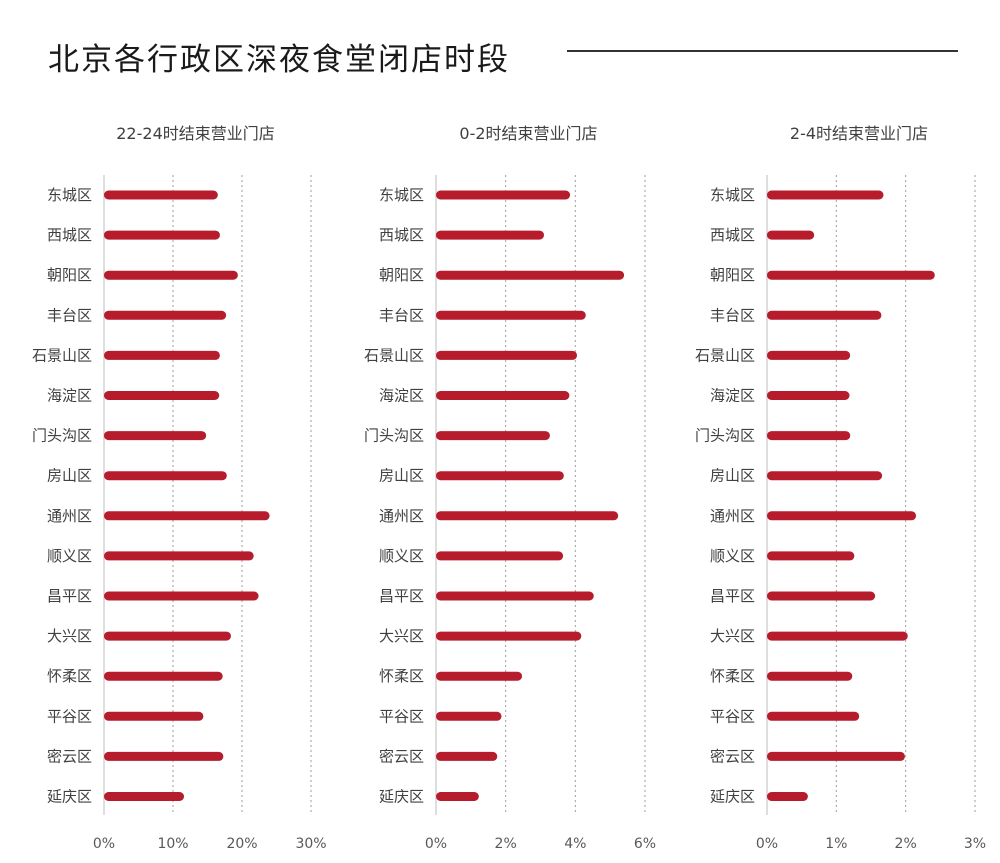 This screenshot has width=1000, height=863. Describe the element at coordinates (195, 133) in the screenshot. I see `panel-title: 22-24时结束营业门店` at that location.